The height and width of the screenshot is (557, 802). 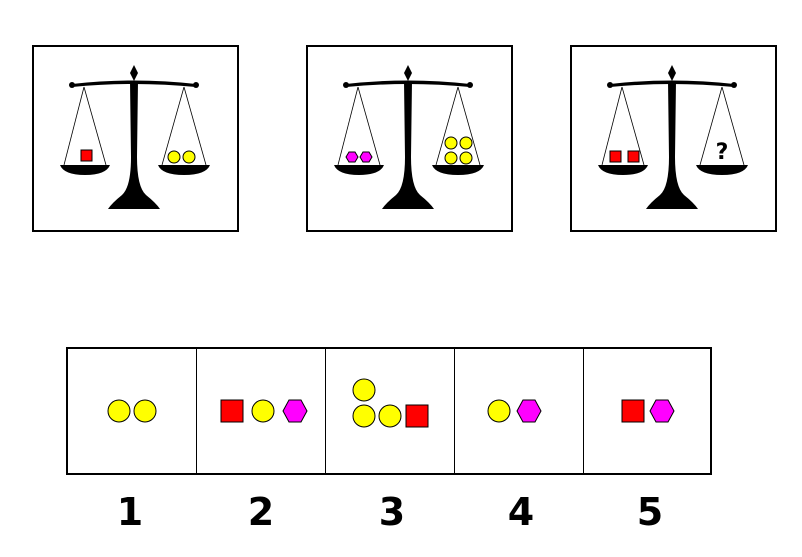 What do you see at coordinates (650, 512) in the screenshot?
I see `option-number-5: 5` at bounding box center [650, 512].